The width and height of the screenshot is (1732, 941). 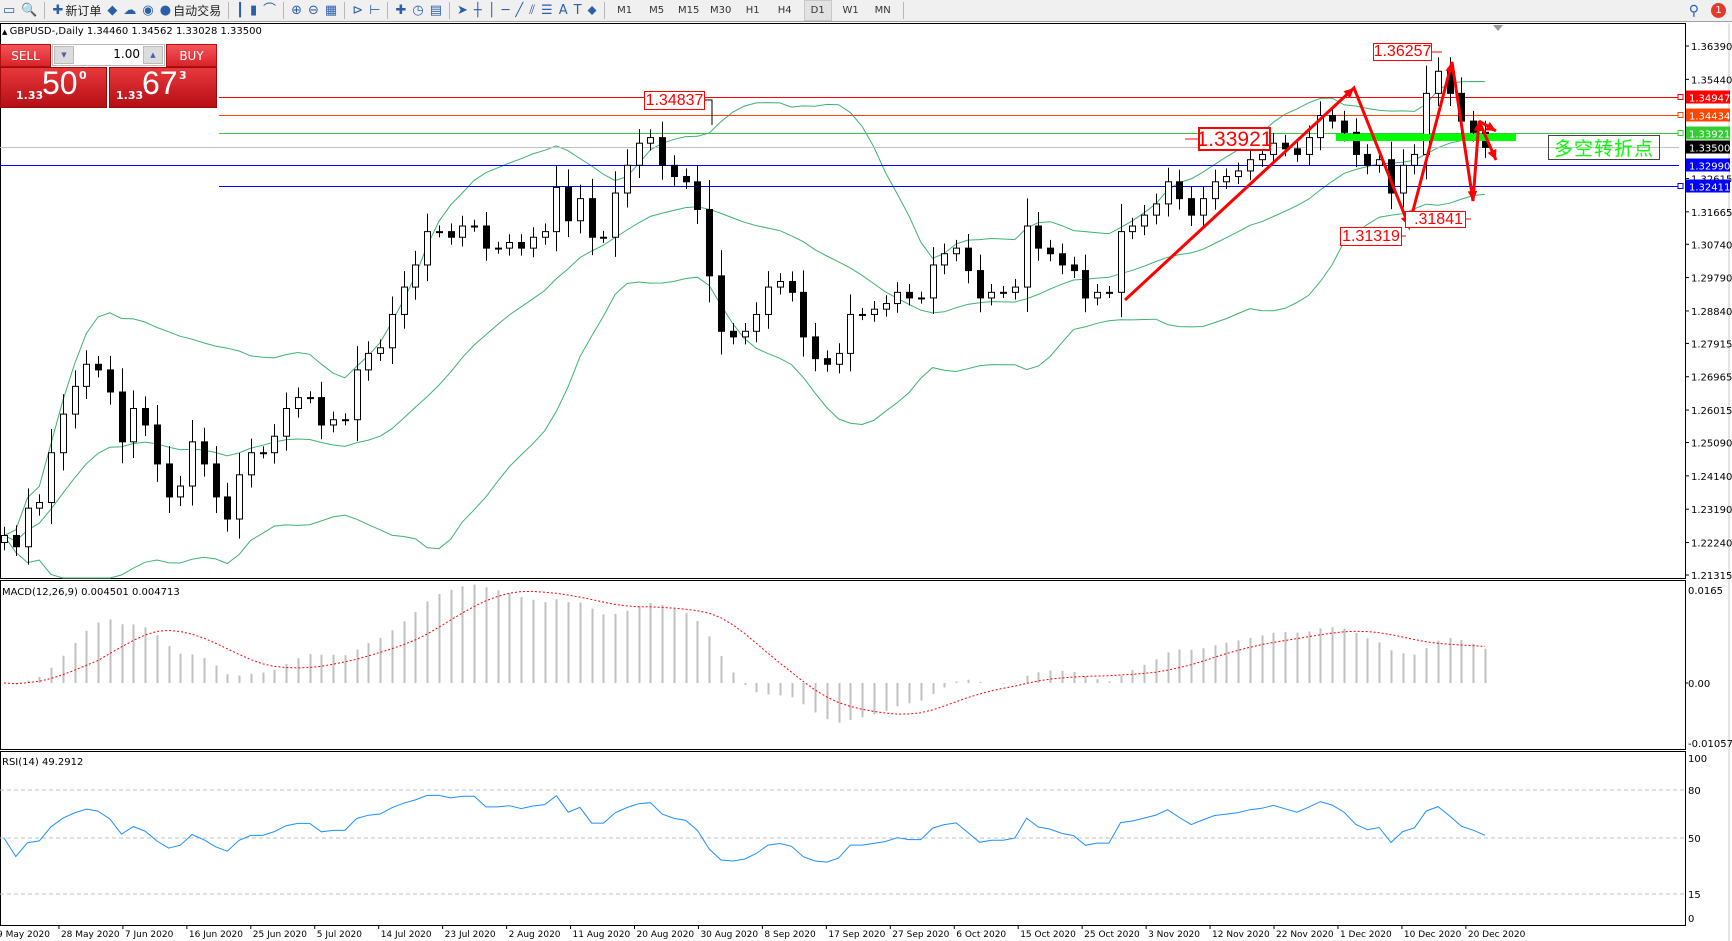 What do you see at coordinates (163, 86) in the screenshot?
I see `buy-price: 1.33 67 3` at bounding box center [163, 86].